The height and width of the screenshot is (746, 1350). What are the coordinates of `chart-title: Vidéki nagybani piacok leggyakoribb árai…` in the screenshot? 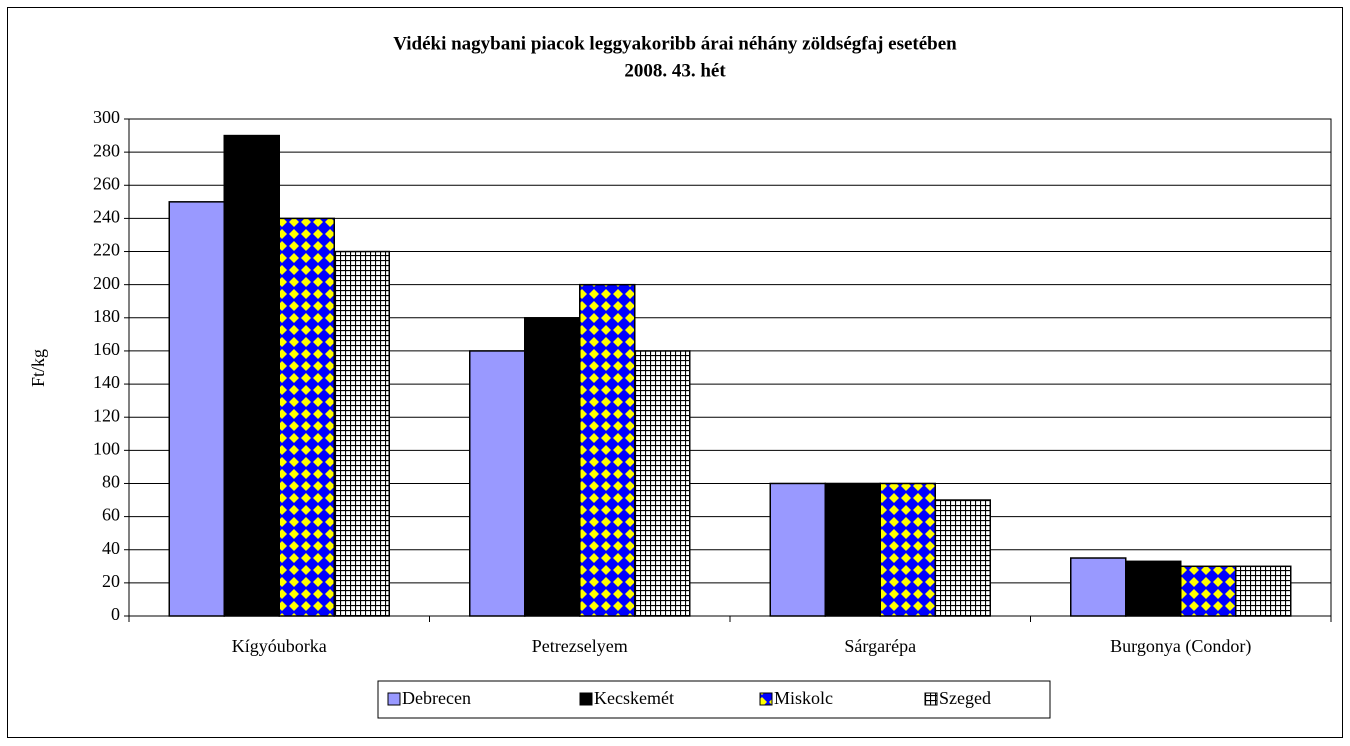 It's located at (675, 43).